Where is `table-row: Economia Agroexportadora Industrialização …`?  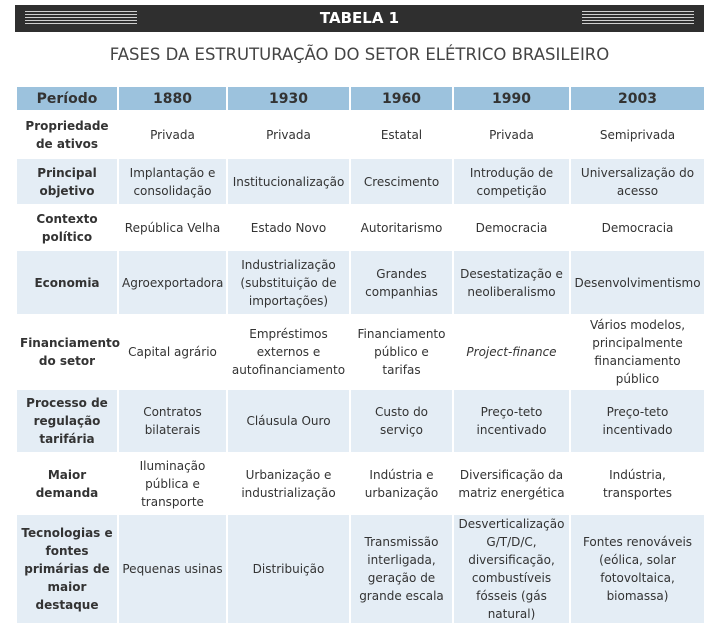
table-row: Economia Agroexportadora Industrialização … is located at coordinates (360, 282).